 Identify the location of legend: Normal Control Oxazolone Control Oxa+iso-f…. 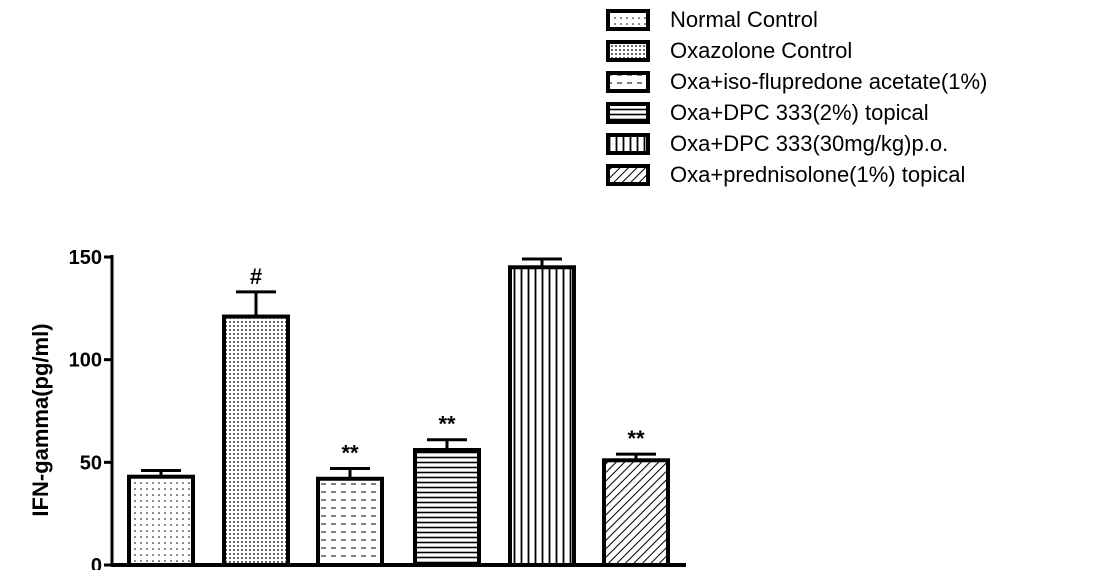
(796, 97).